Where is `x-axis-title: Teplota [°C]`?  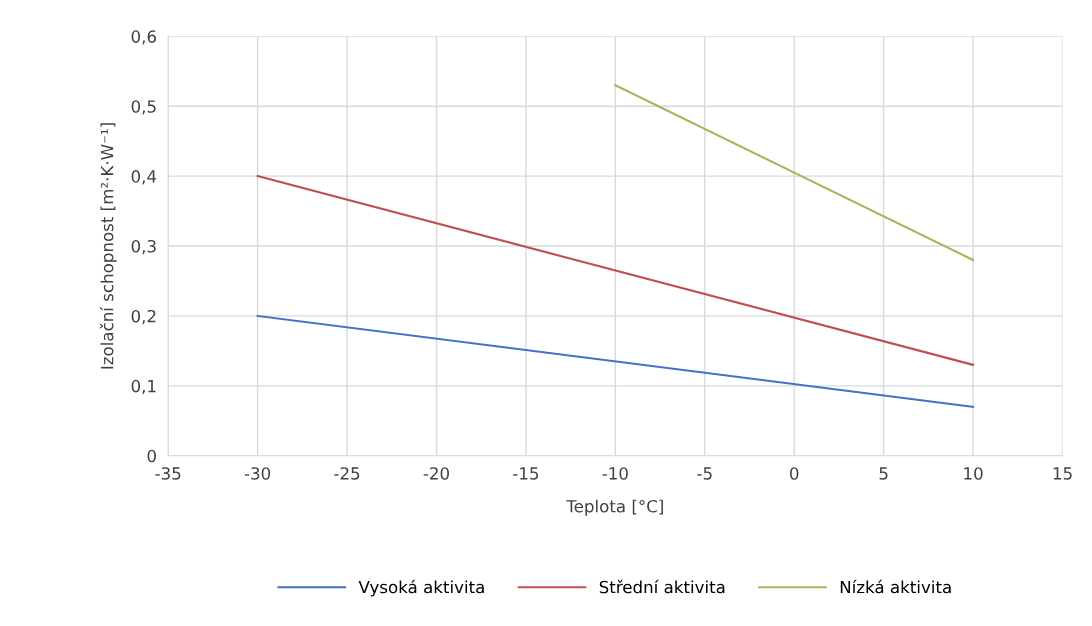 x-axis-title: Teplota [°C] is located at coordinates (614, 507).